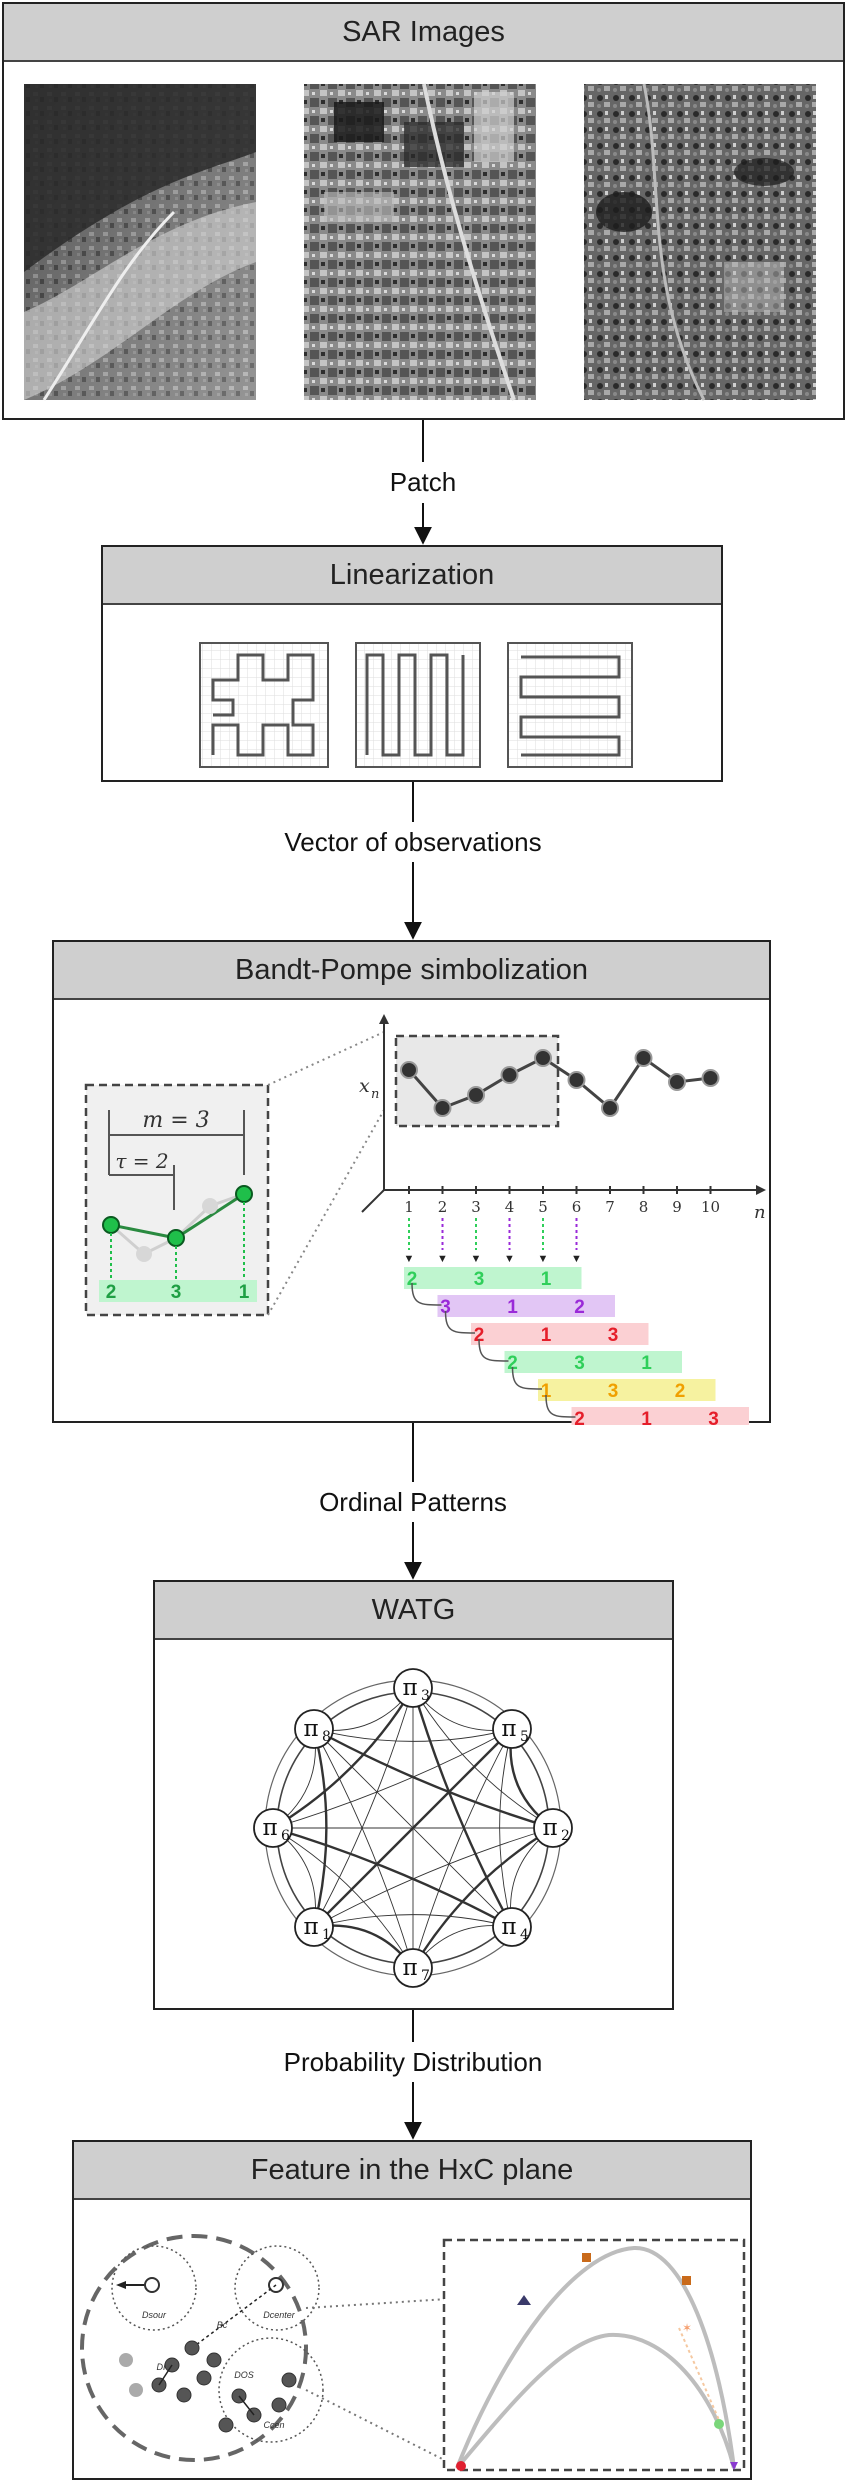 The width and height of the screenshot is (848, 2484). I want to click on edge-label-probability: Probability Distribution, so click(413, 2062).